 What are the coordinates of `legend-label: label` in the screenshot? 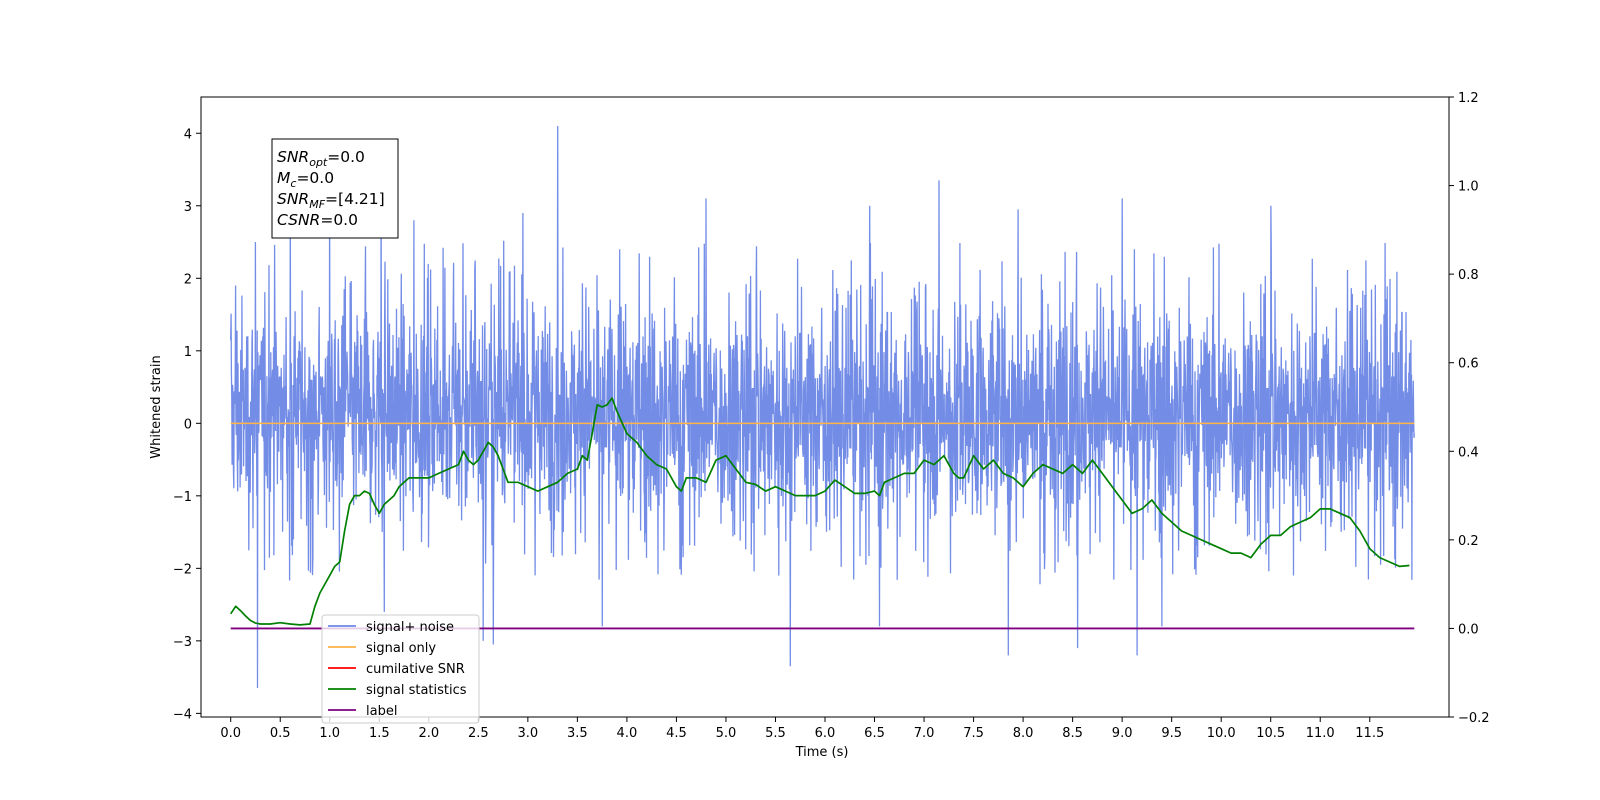 It's located at (381, 711).